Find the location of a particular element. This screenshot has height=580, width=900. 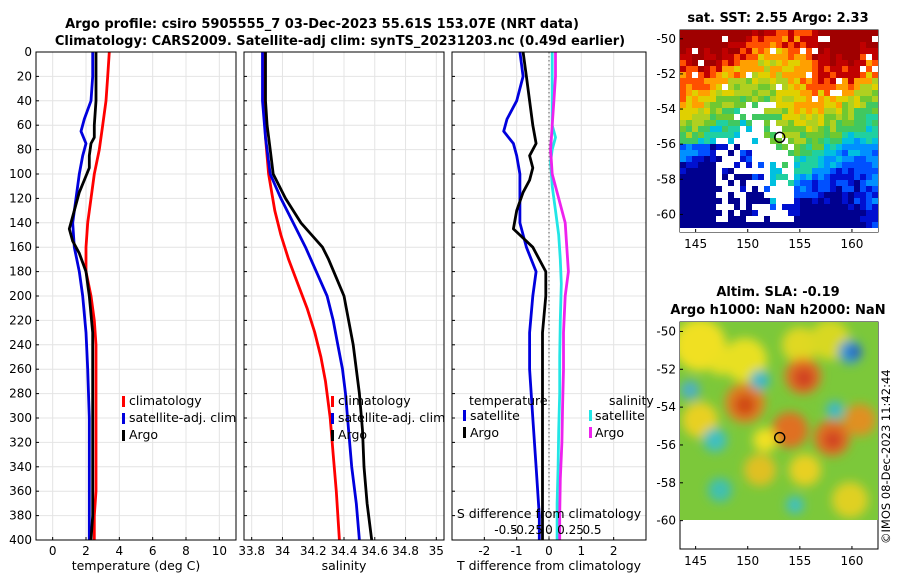

depth-tick-label: 360 is located at coordinates (20, 491).